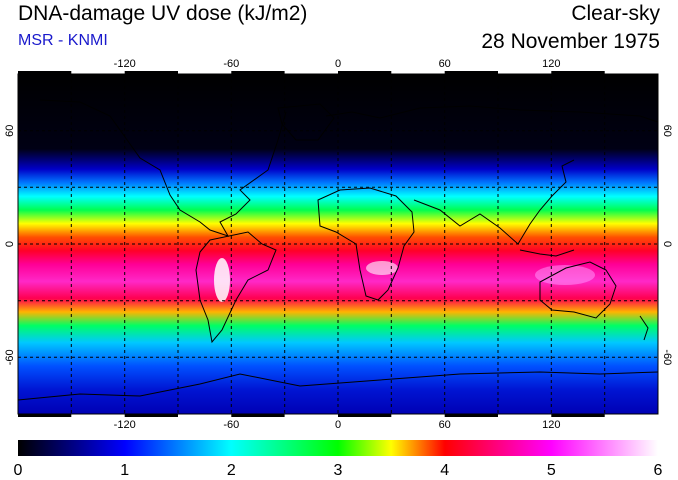 This screenshot has height=480, width=678. What do you see at coordinates (231, 425) in the screenshot?
I see `lon-tick-bottom: -60` at bounding box center [231, 425].